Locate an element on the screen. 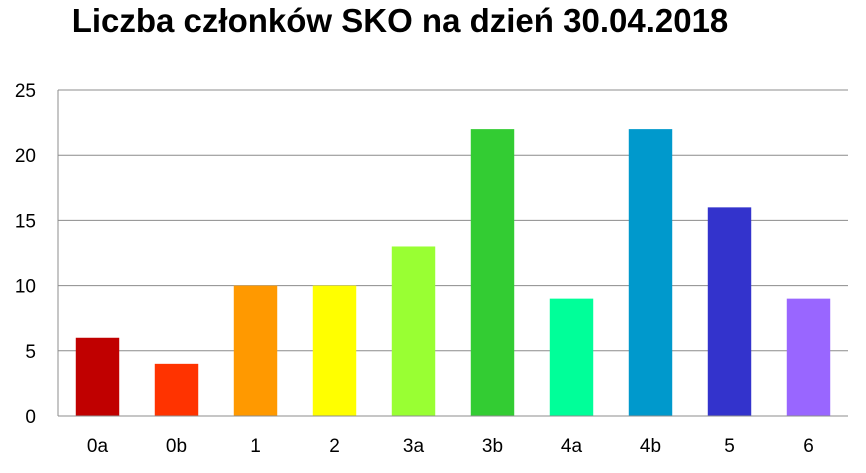 Image resolution: width=866 pixels, height=473 pixels. x-tick-label: 4b is located at coordinates (650, 446).